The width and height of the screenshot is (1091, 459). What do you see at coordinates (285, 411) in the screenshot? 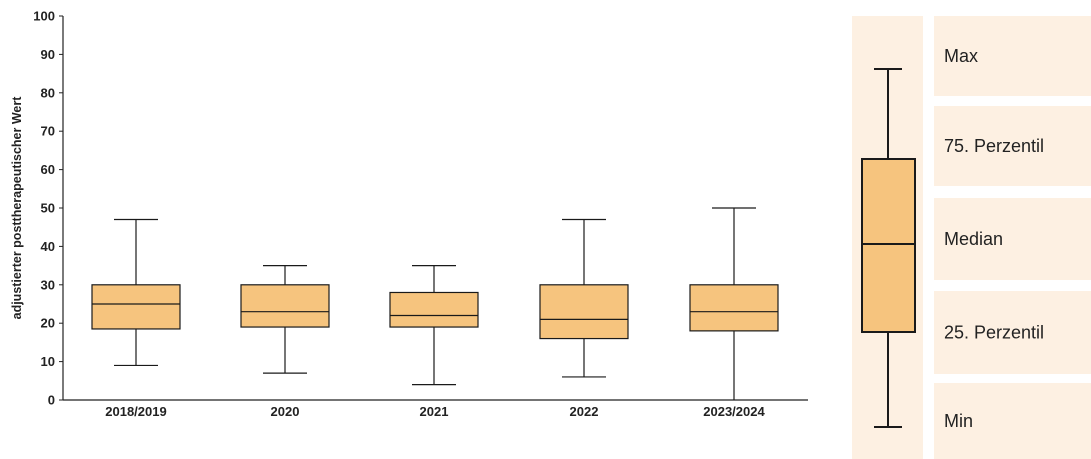
I see `x-tick-label: 2020` at bounding box center [285, 411].